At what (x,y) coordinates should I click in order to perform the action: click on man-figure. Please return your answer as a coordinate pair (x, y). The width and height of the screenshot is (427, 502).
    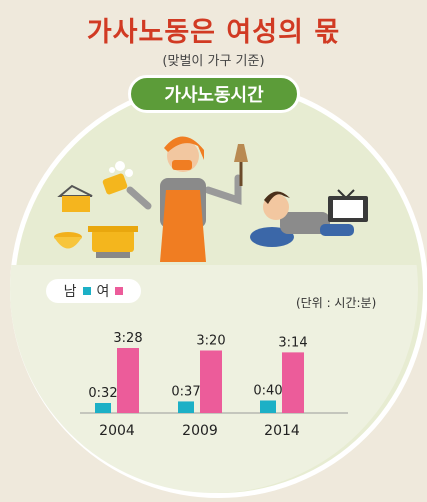
    Looking at the image, I should click on (302, 219).